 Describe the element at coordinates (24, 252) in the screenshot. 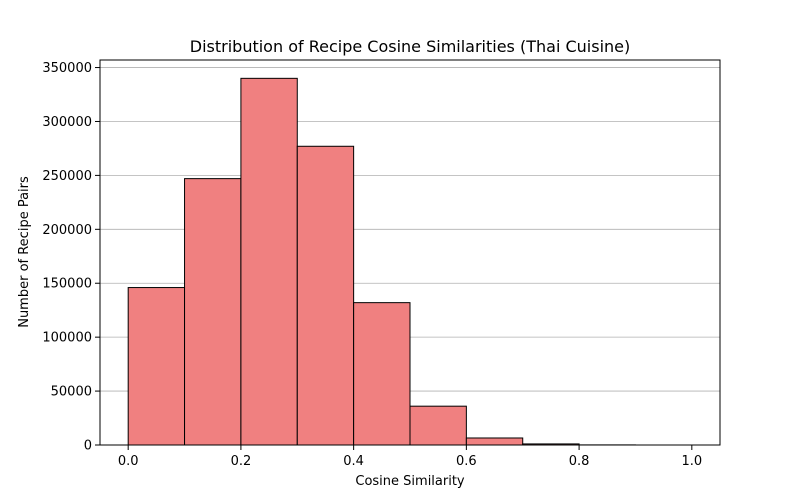

I see `y-axis-label: Number of Recipe Pairs` at that location.